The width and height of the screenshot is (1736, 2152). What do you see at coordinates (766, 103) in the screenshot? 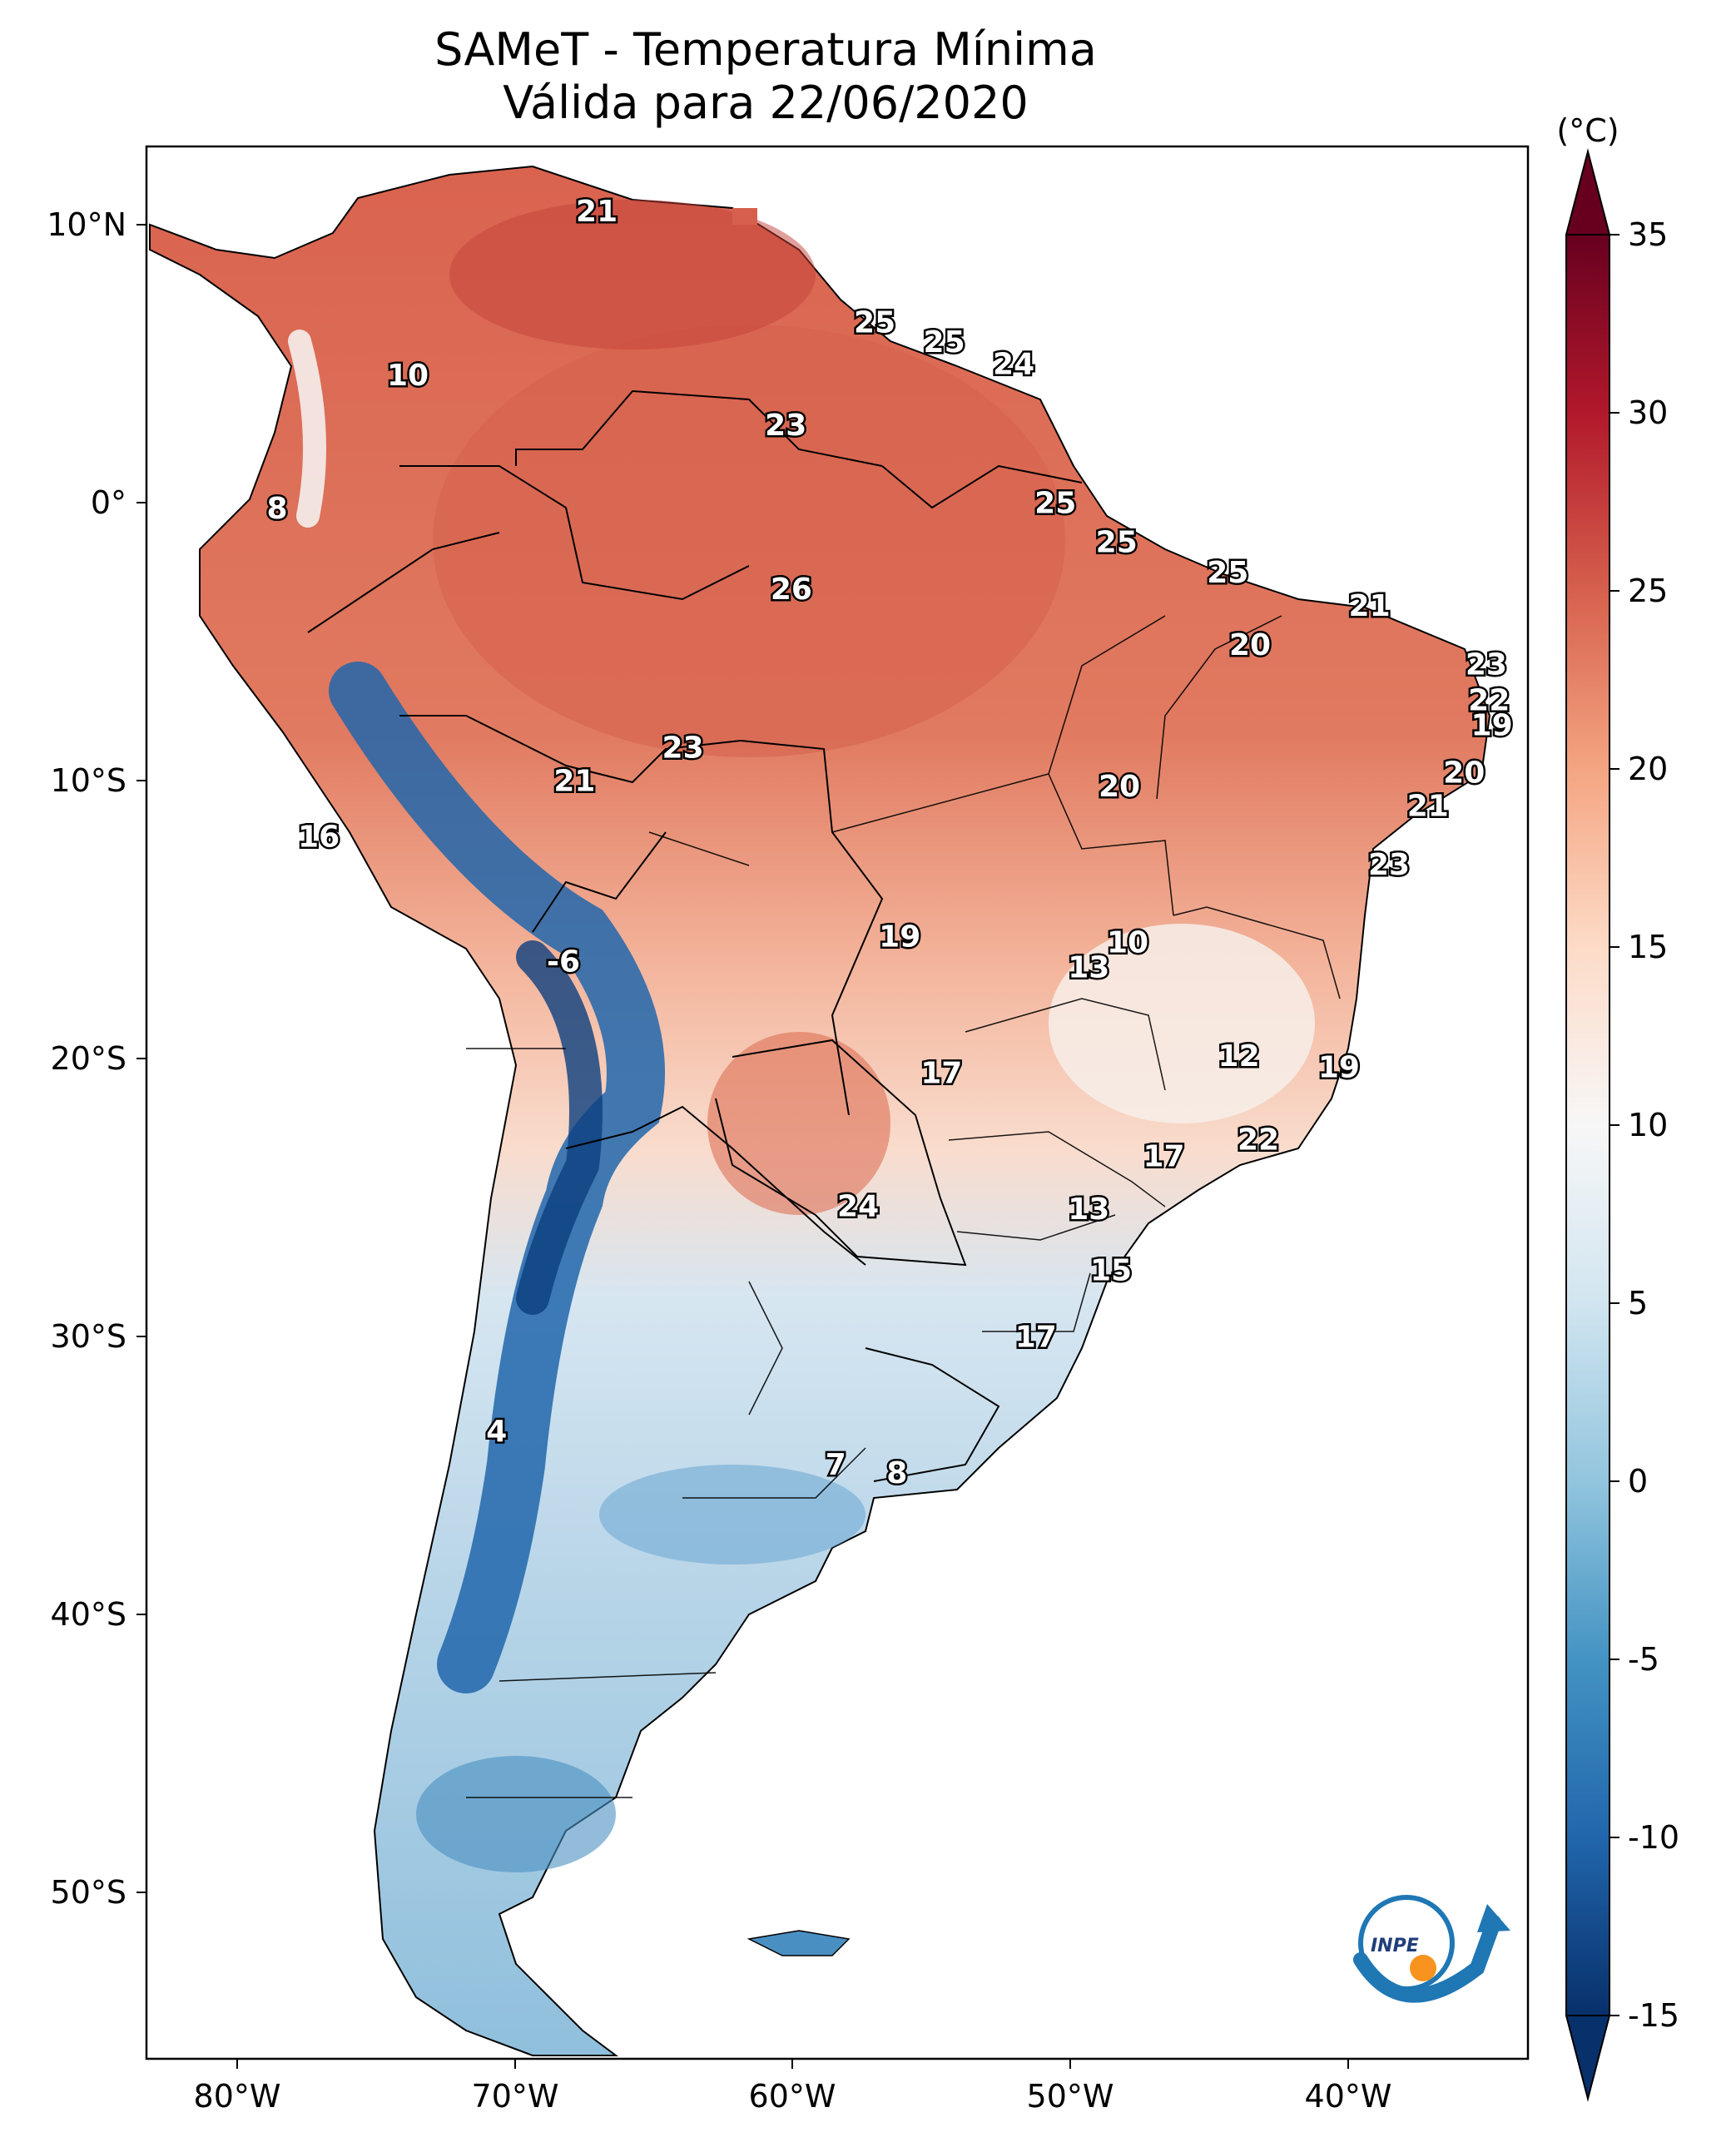
I see `map-subtitle: Válida para 22/06/2020` at bounding box center [766, 103].